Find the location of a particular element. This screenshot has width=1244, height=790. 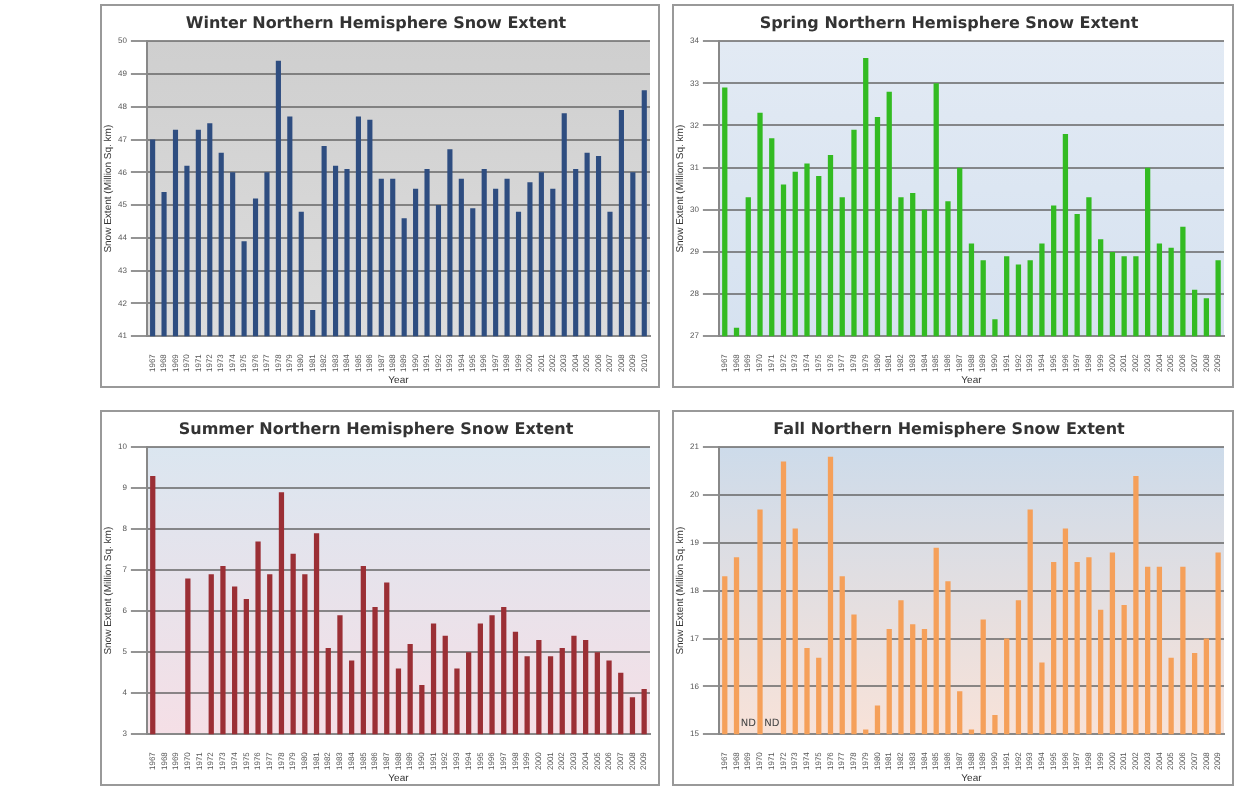

chart-title: Winter Northern Hemisphere Snow Extent is located at coordinates (376, 22).